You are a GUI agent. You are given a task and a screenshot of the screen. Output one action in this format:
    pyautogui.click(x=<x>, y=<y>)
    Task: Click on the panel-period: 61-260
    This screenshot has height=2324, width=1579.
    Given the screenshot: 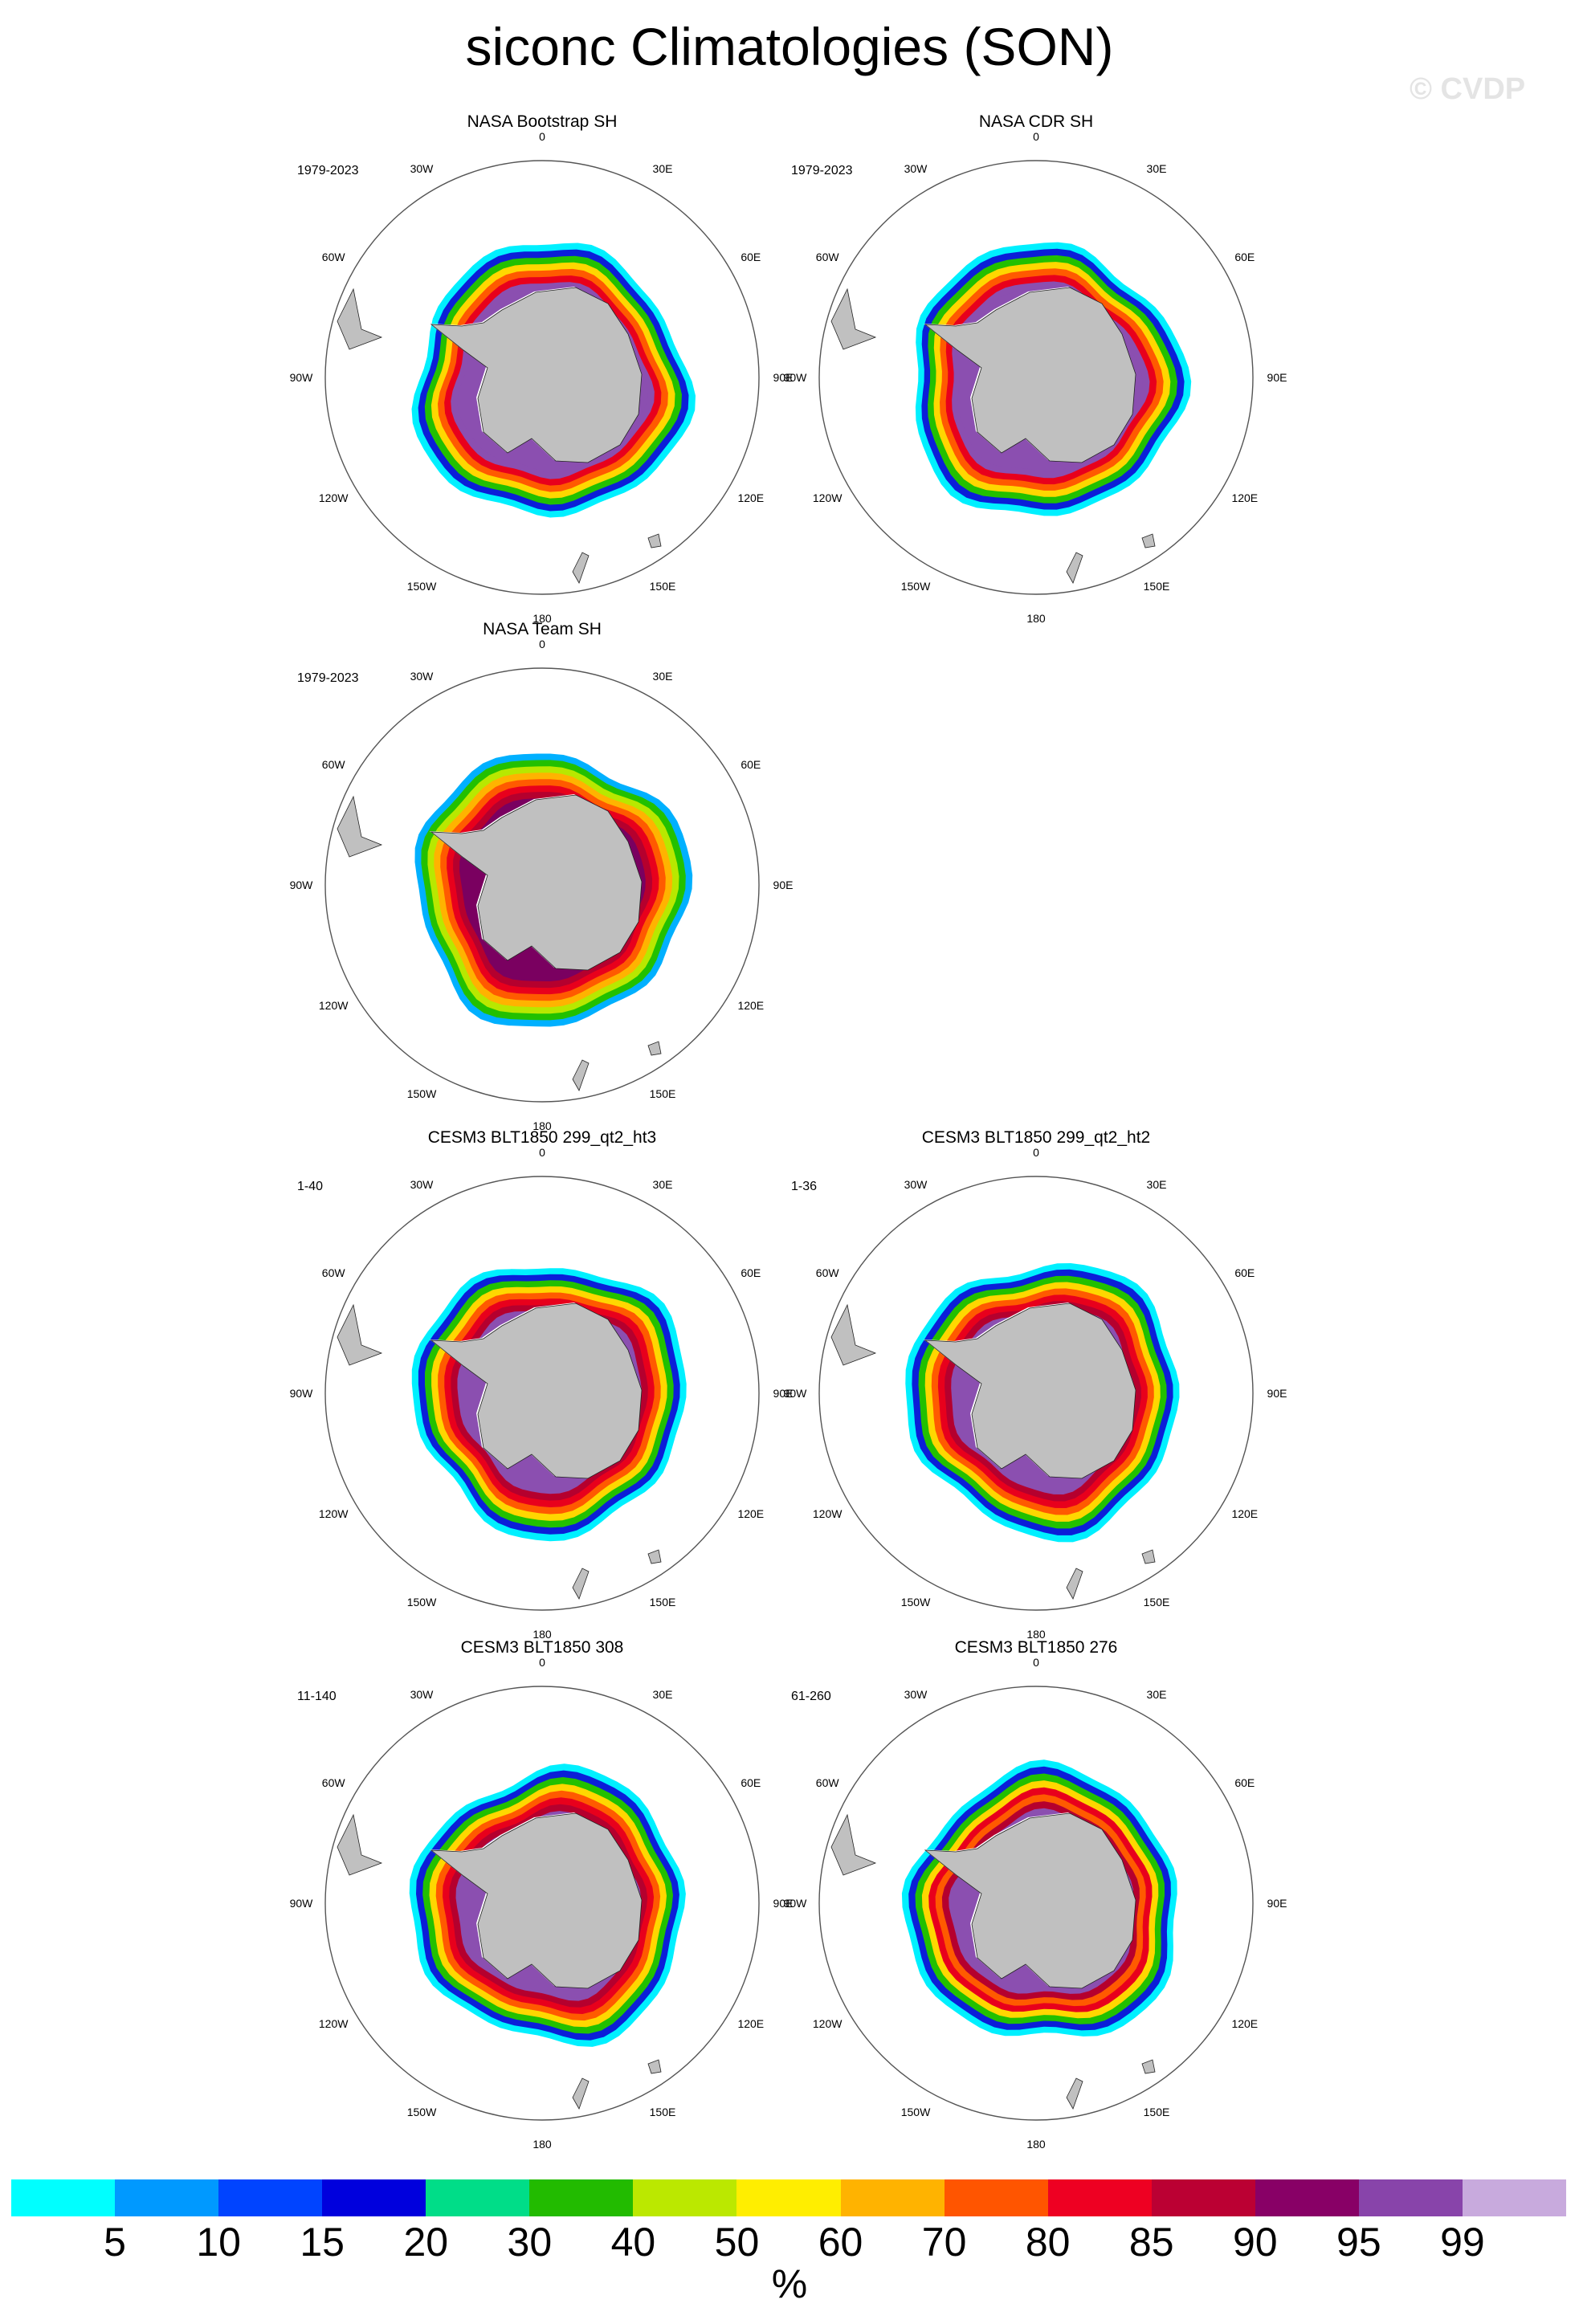 What is the action you would take?
    pyautogui.click(x=811, y=1697)
    